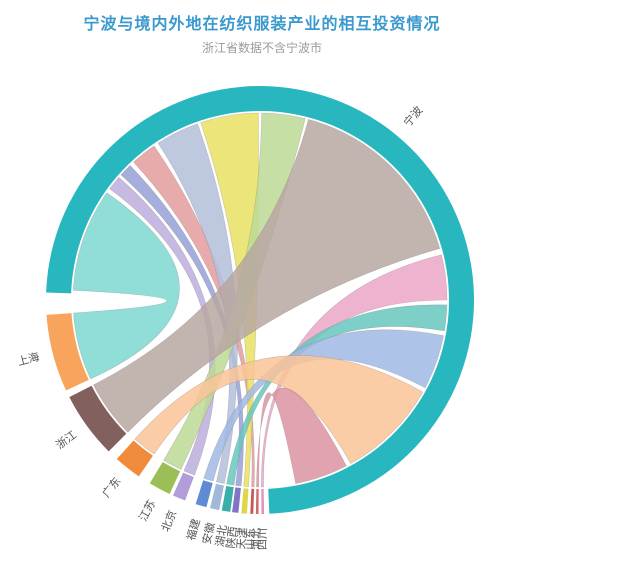  I want to click on node-arc-天津, so click(245, 501).